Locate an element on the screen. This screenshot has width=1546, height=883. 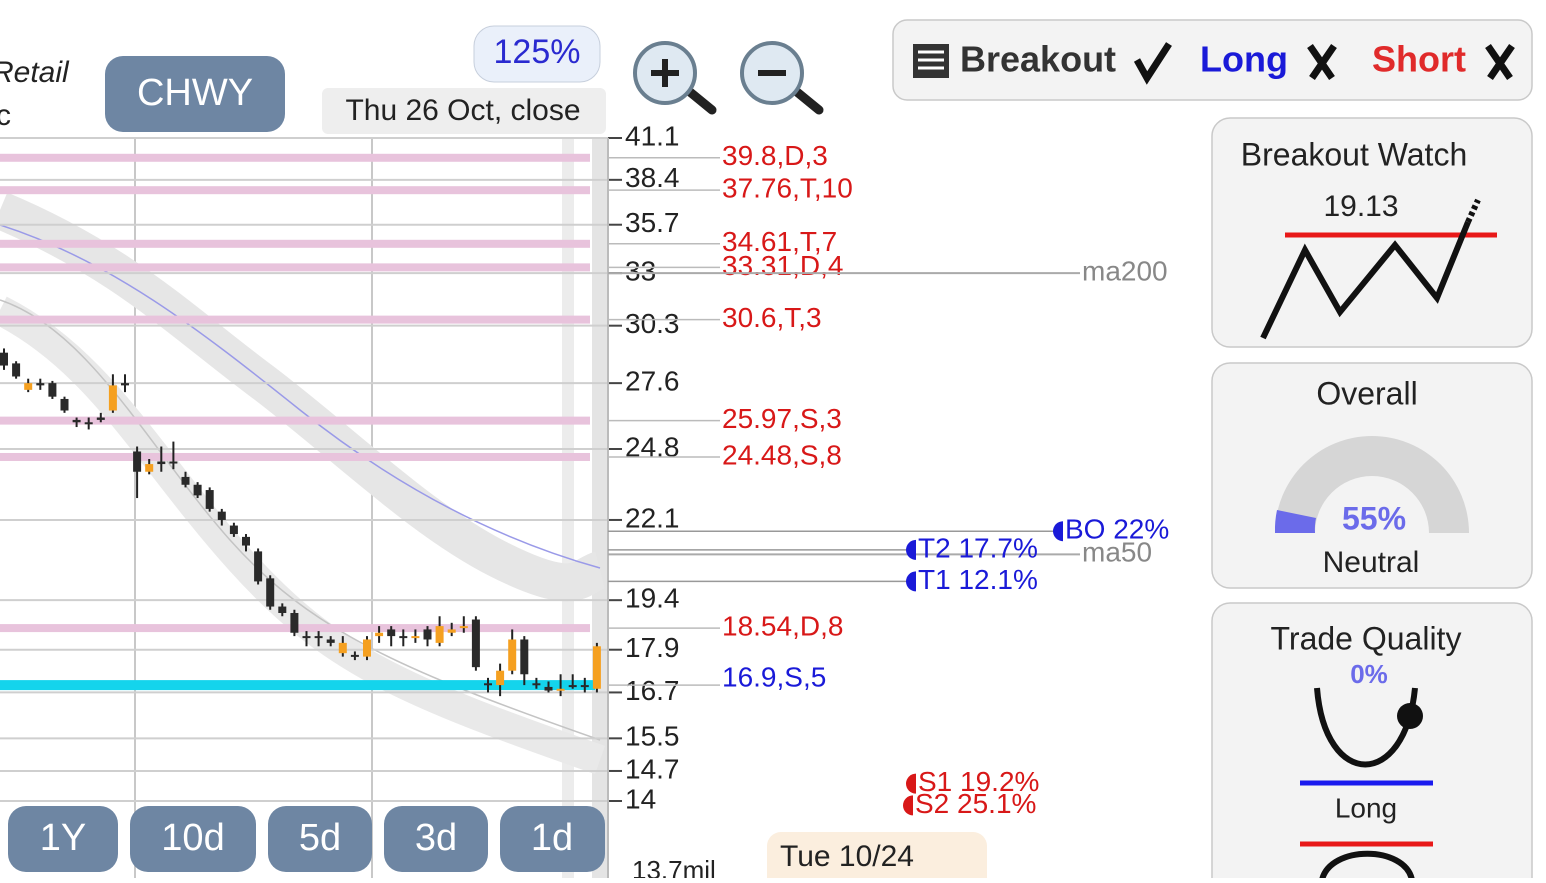
y-tick-label: 14 is located at coordinates (640, 798).